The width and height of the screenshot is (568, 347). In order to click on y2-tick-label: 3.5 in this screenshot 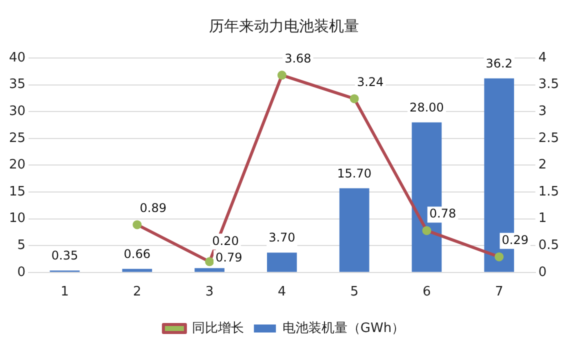, I will do `click(549, 84)`.